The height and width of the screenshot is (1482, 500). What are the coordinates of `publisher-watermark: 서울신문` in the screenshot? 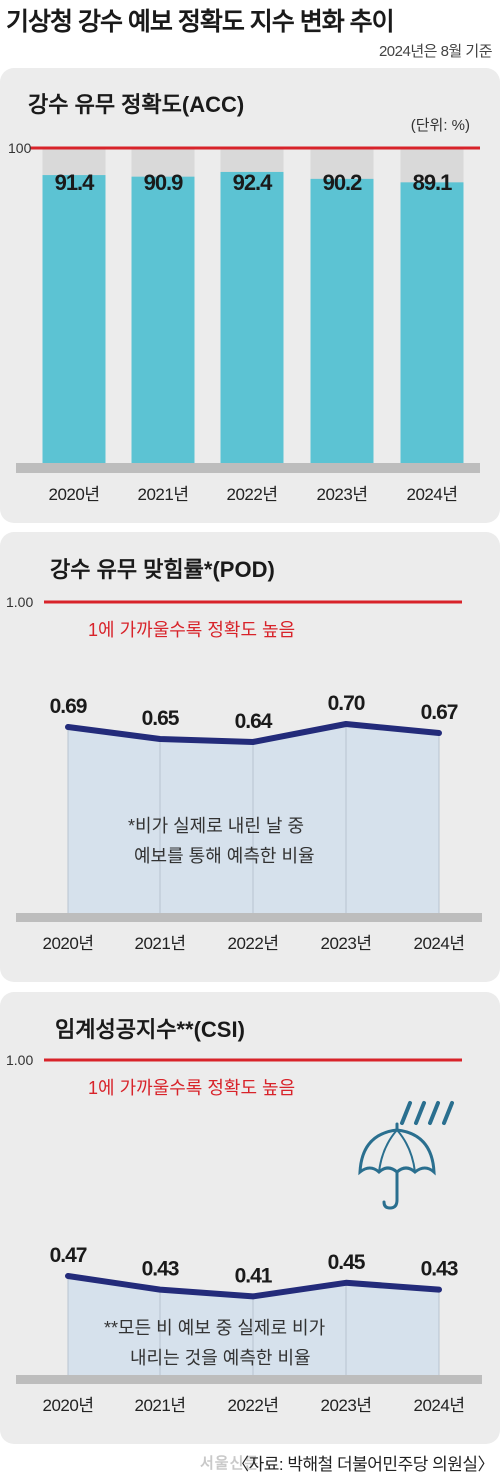 It's located at (230, 1463).